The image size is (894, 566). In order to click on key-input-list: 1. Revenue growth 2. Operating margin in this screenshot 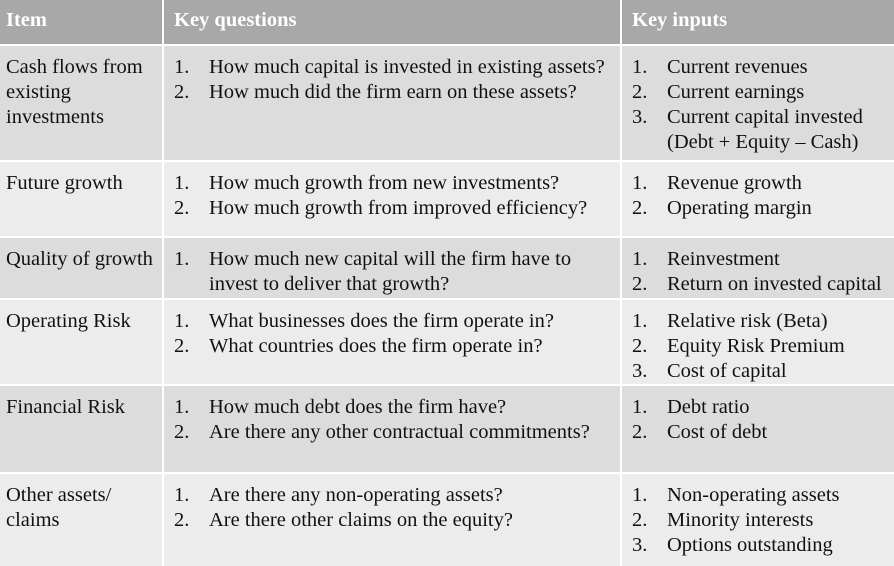, I will do `click(763, 196)`.